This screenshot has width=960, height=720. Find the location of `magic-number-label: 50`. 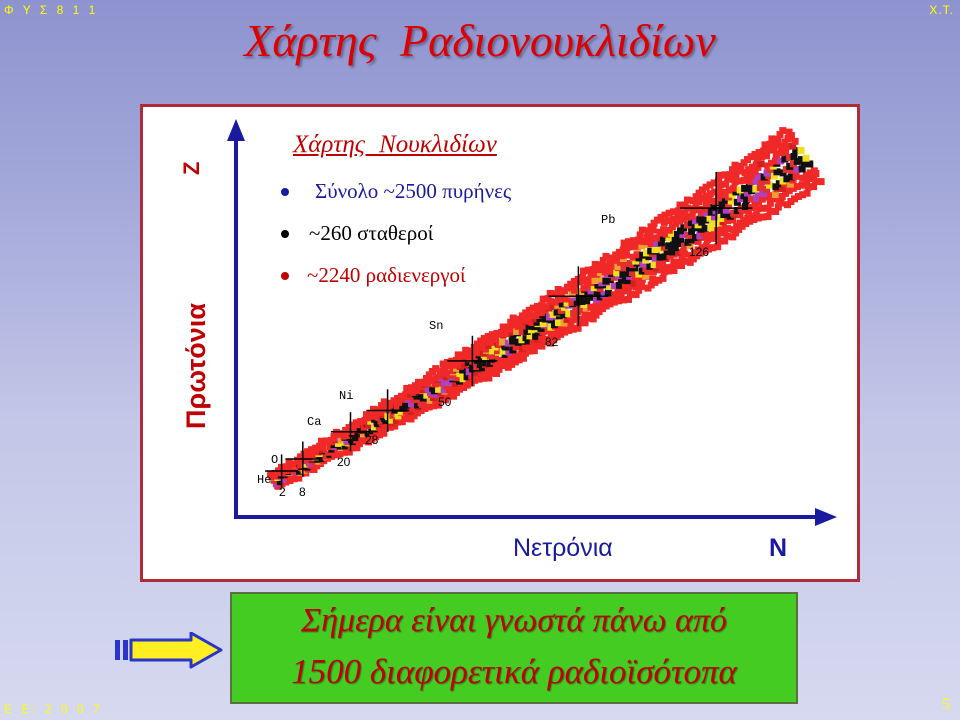

magic-number-label: 50 is located at coordinates (445, 402).